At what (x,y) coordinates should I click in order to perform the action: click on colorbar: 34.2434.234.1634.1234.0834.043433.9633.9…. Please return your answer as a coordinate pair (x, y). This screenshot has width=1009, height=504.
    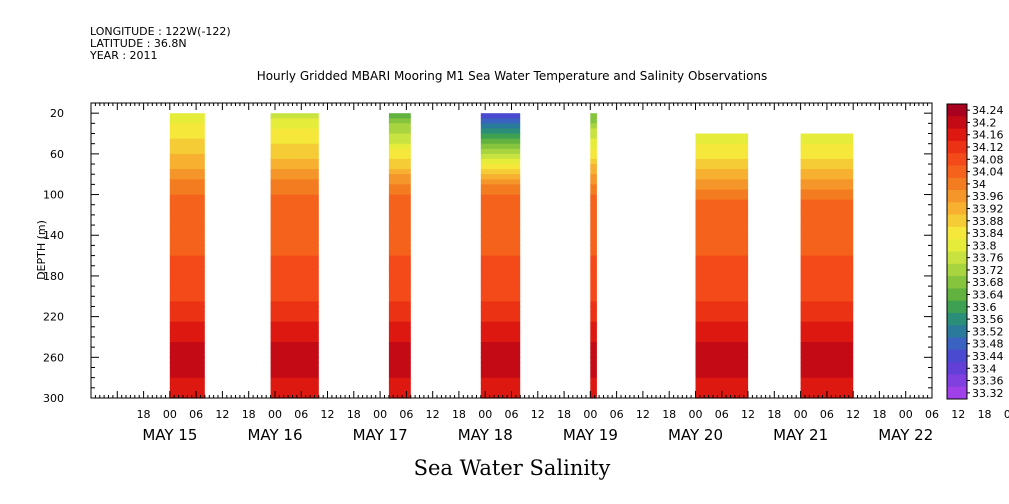
    Looking at the image, I should click on (975, 251).